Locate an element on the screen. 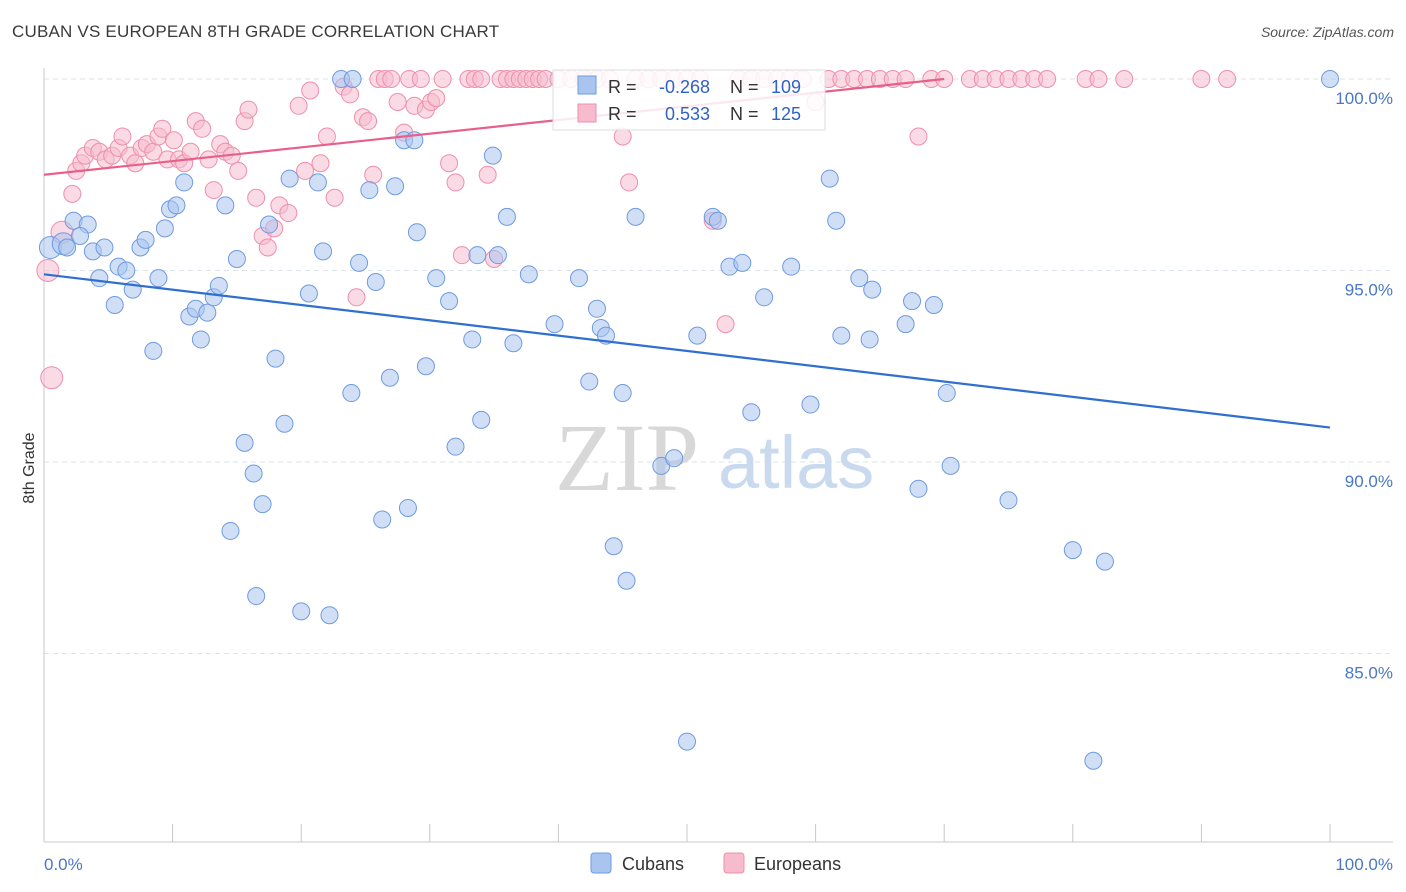  zipatlas-watermark: ZIP atlas is located at coordinates (714, 457).